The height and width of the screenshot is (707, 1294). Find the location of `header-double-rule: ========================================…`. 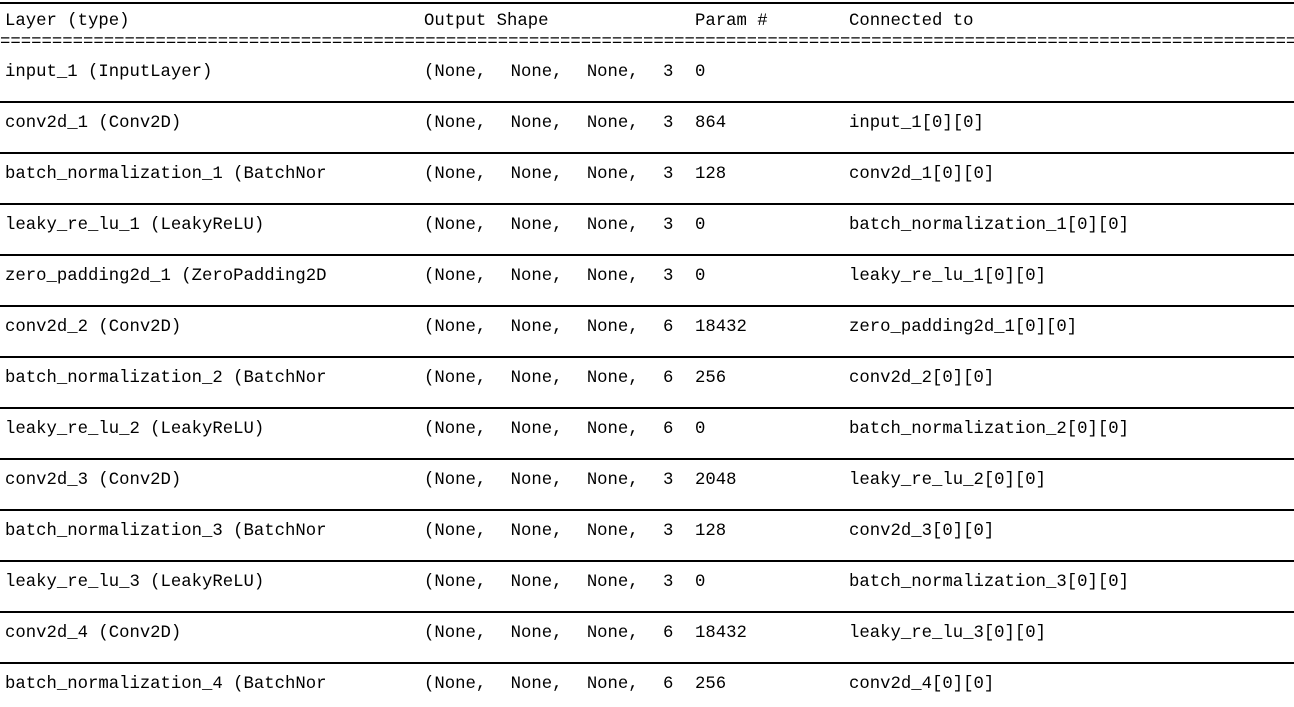

header-double-rule: ========================================… is located at coordinates (647, 42).